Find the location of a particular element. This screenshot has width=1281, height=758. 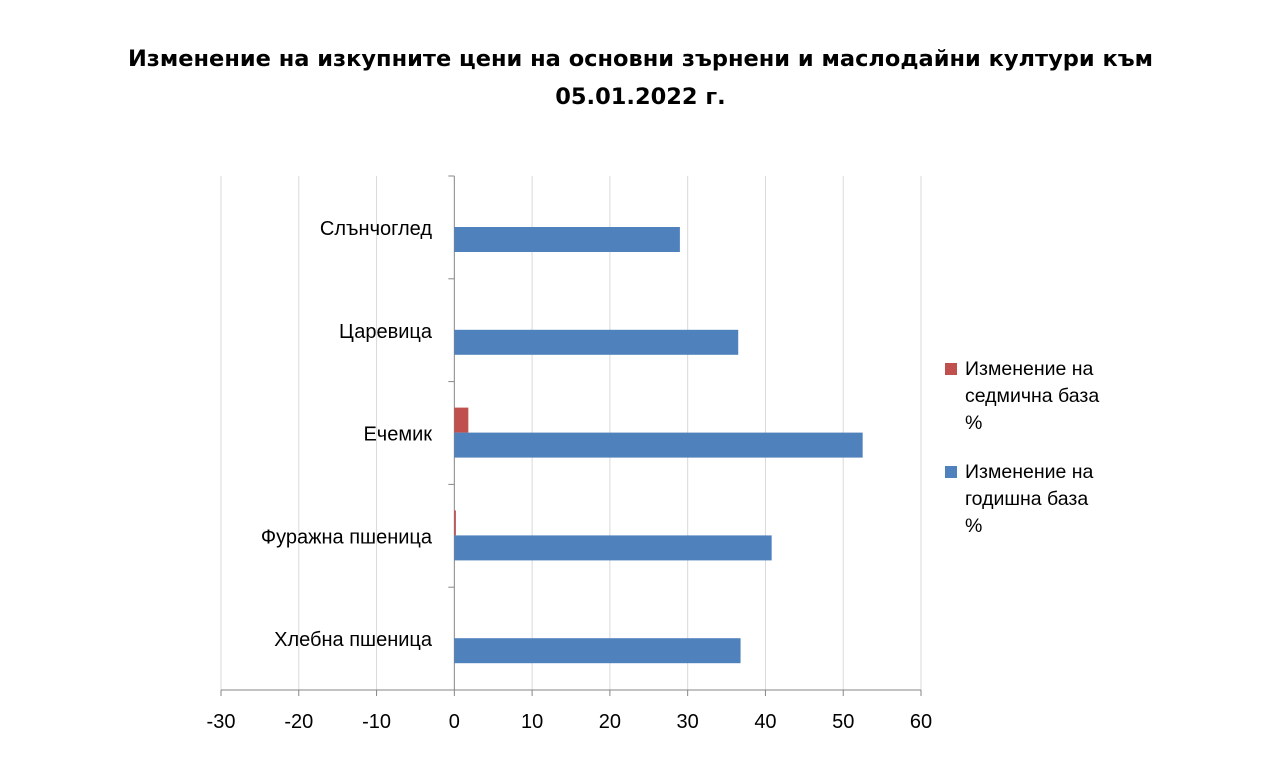

legend-item-yearly: Изменение на годишна база % is located at coordinates (1045, 499).